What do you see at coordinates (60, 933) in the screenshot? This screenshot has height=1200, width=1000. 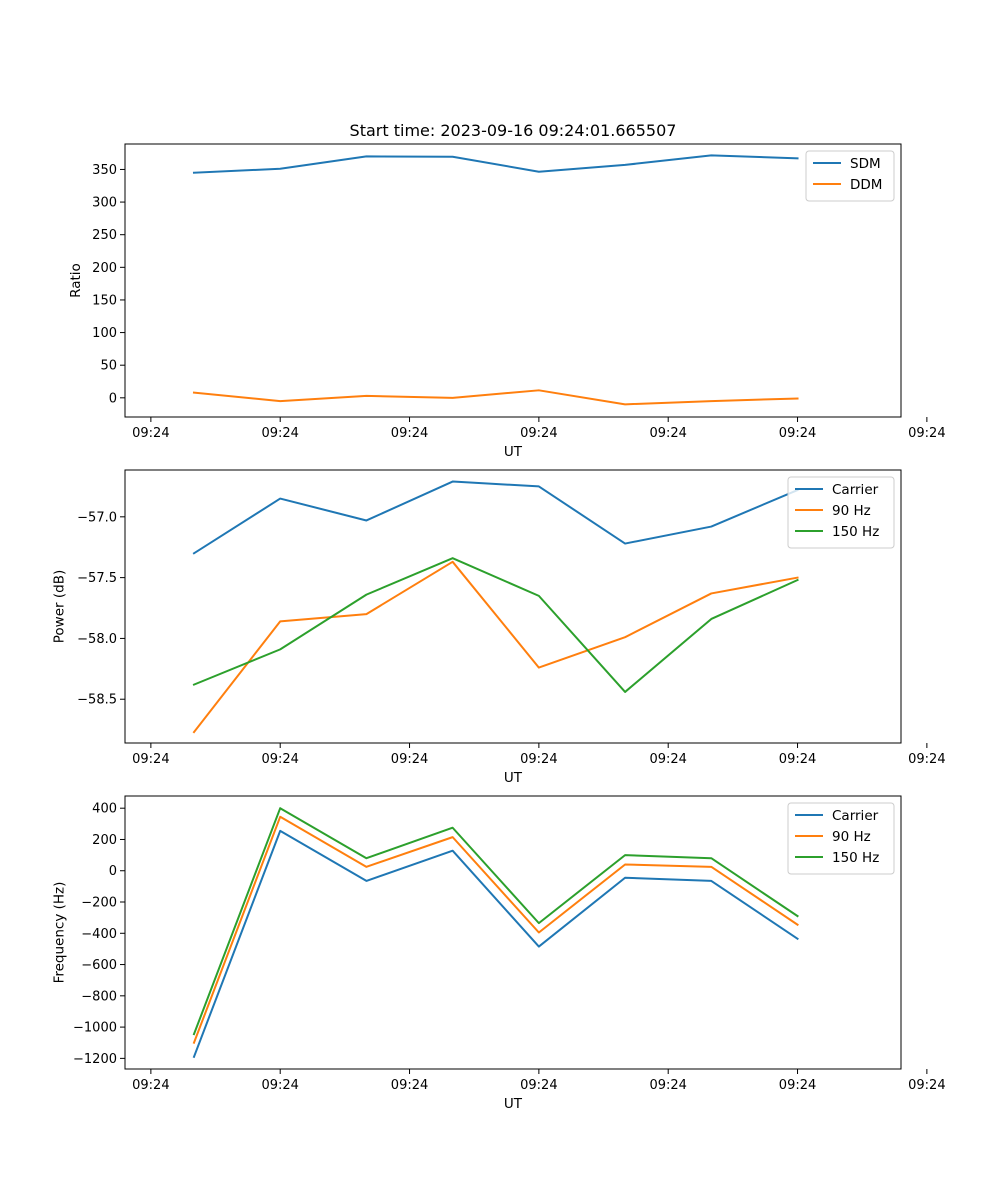 I see `y-axis-label: Frequency (Hz)` at bounding box center [60, 933].